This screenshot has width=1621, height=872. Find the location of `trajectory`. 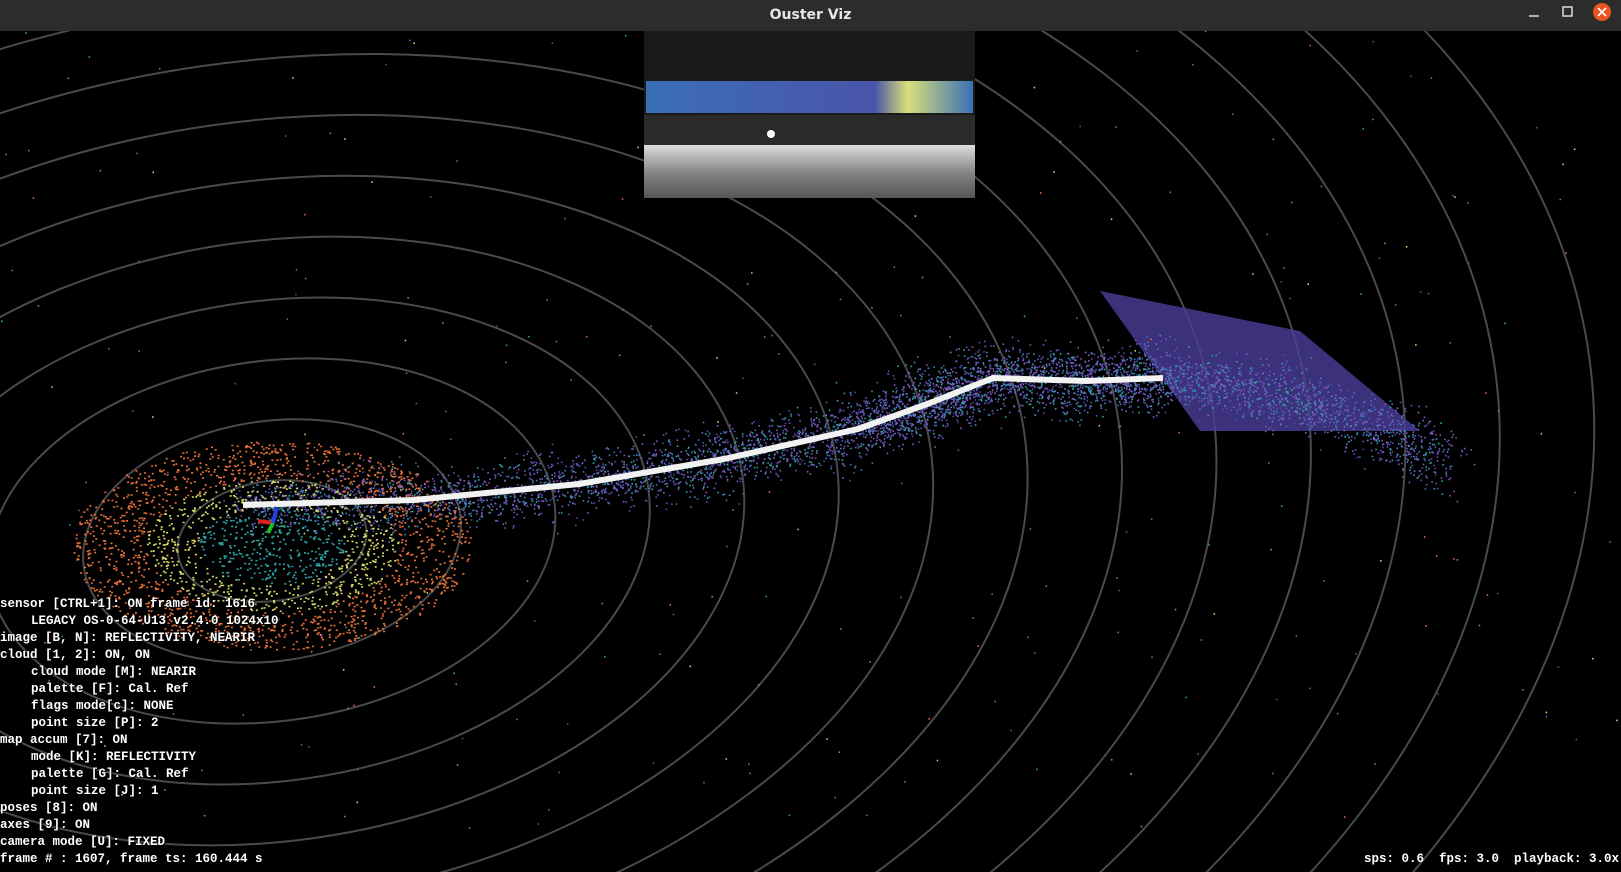

trajectory is located at coordinates (703, 441).